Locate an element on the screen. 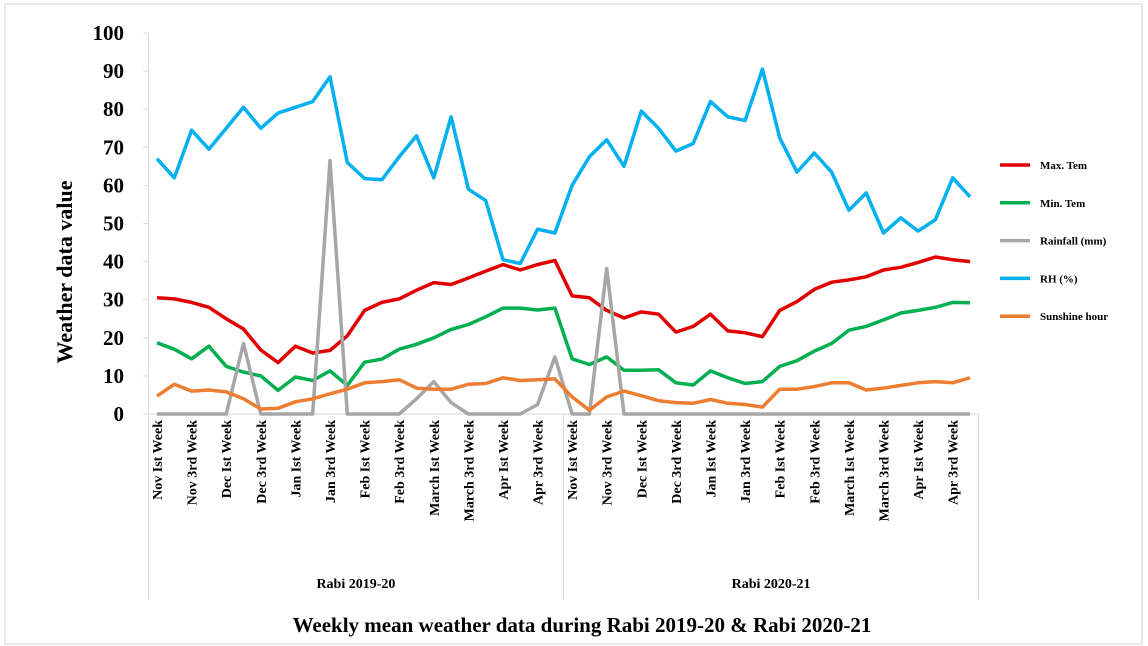 The height and width of the screenshot is (646, 1148). y-tick-label: 80 is located at coordinates (113, 109).